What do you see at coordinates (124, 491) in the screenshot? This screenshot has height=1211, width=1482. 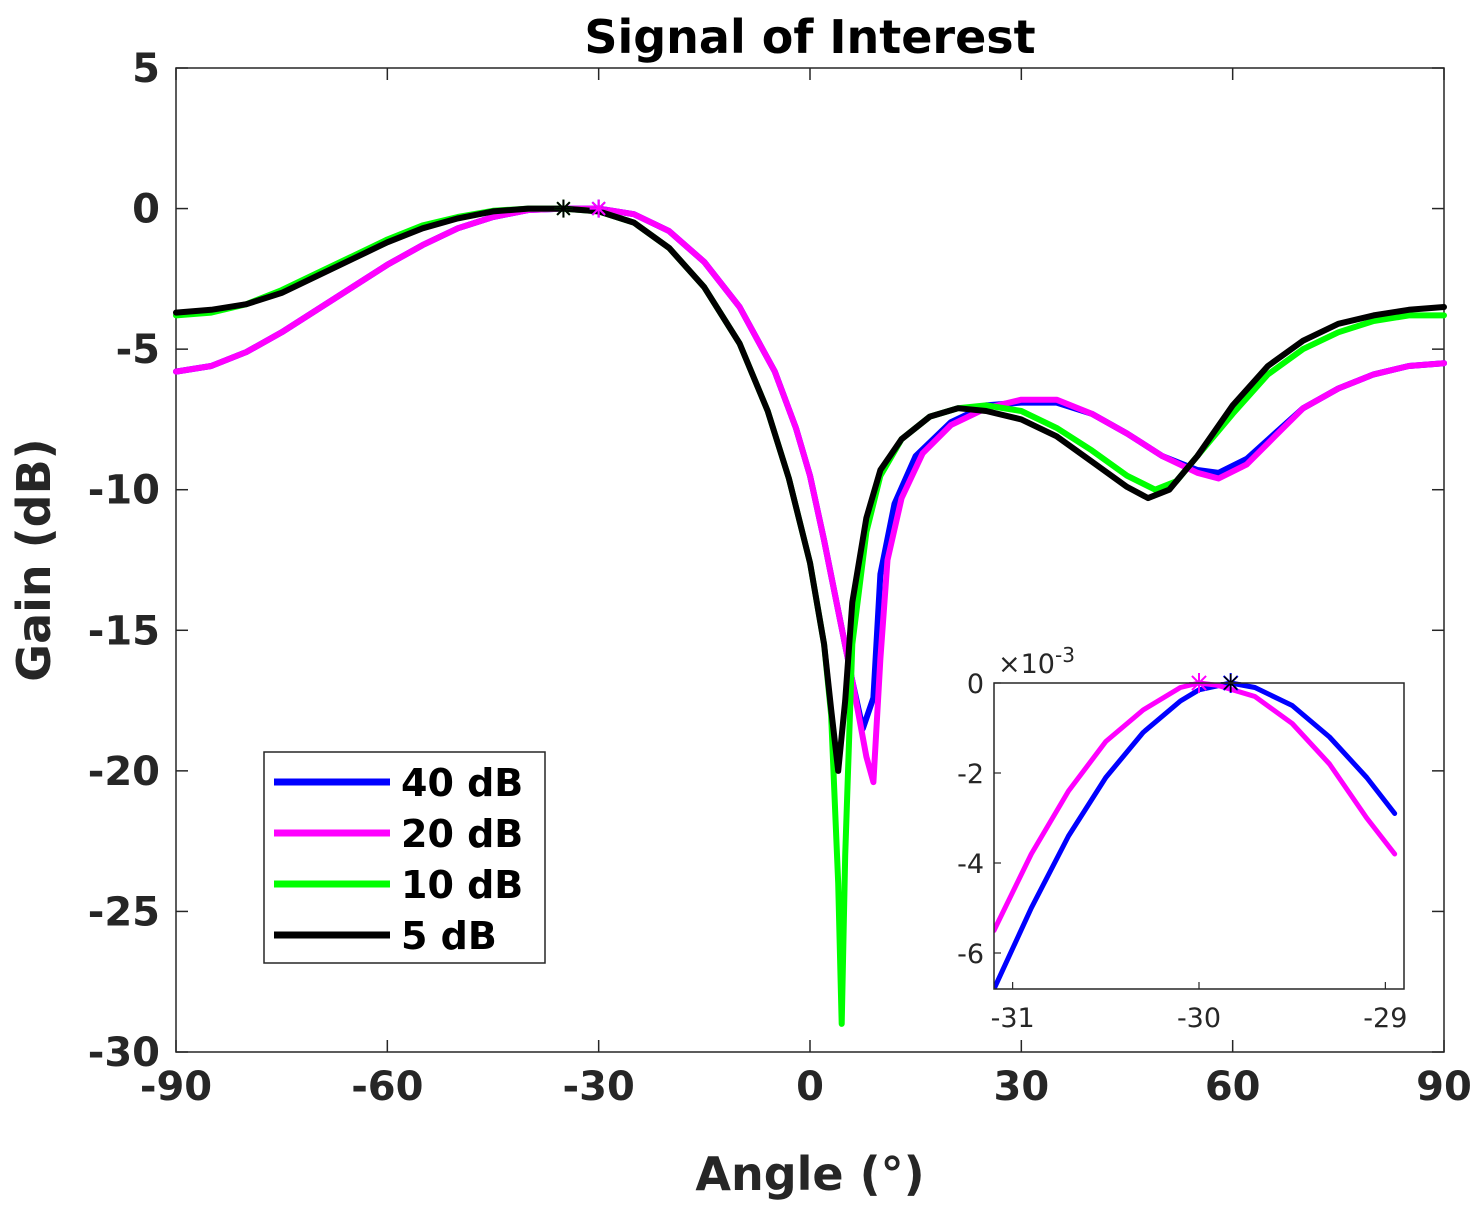 I see `main-y-tick-label: -10` at bounding box center [124, 491].